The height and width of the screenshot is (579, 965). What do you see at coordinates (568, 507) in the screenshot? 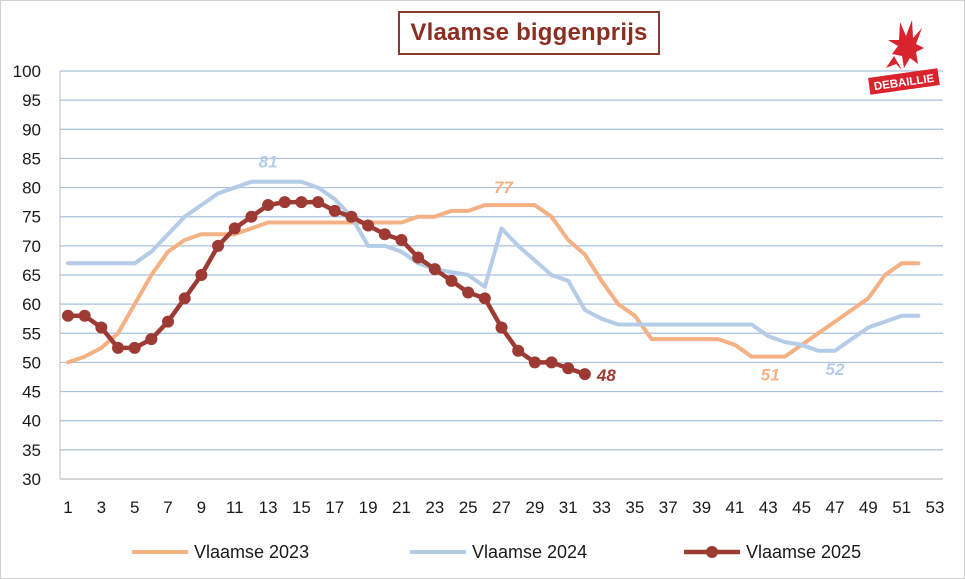
I see `x-tick-label: 31` at bounding box center [568, 507].